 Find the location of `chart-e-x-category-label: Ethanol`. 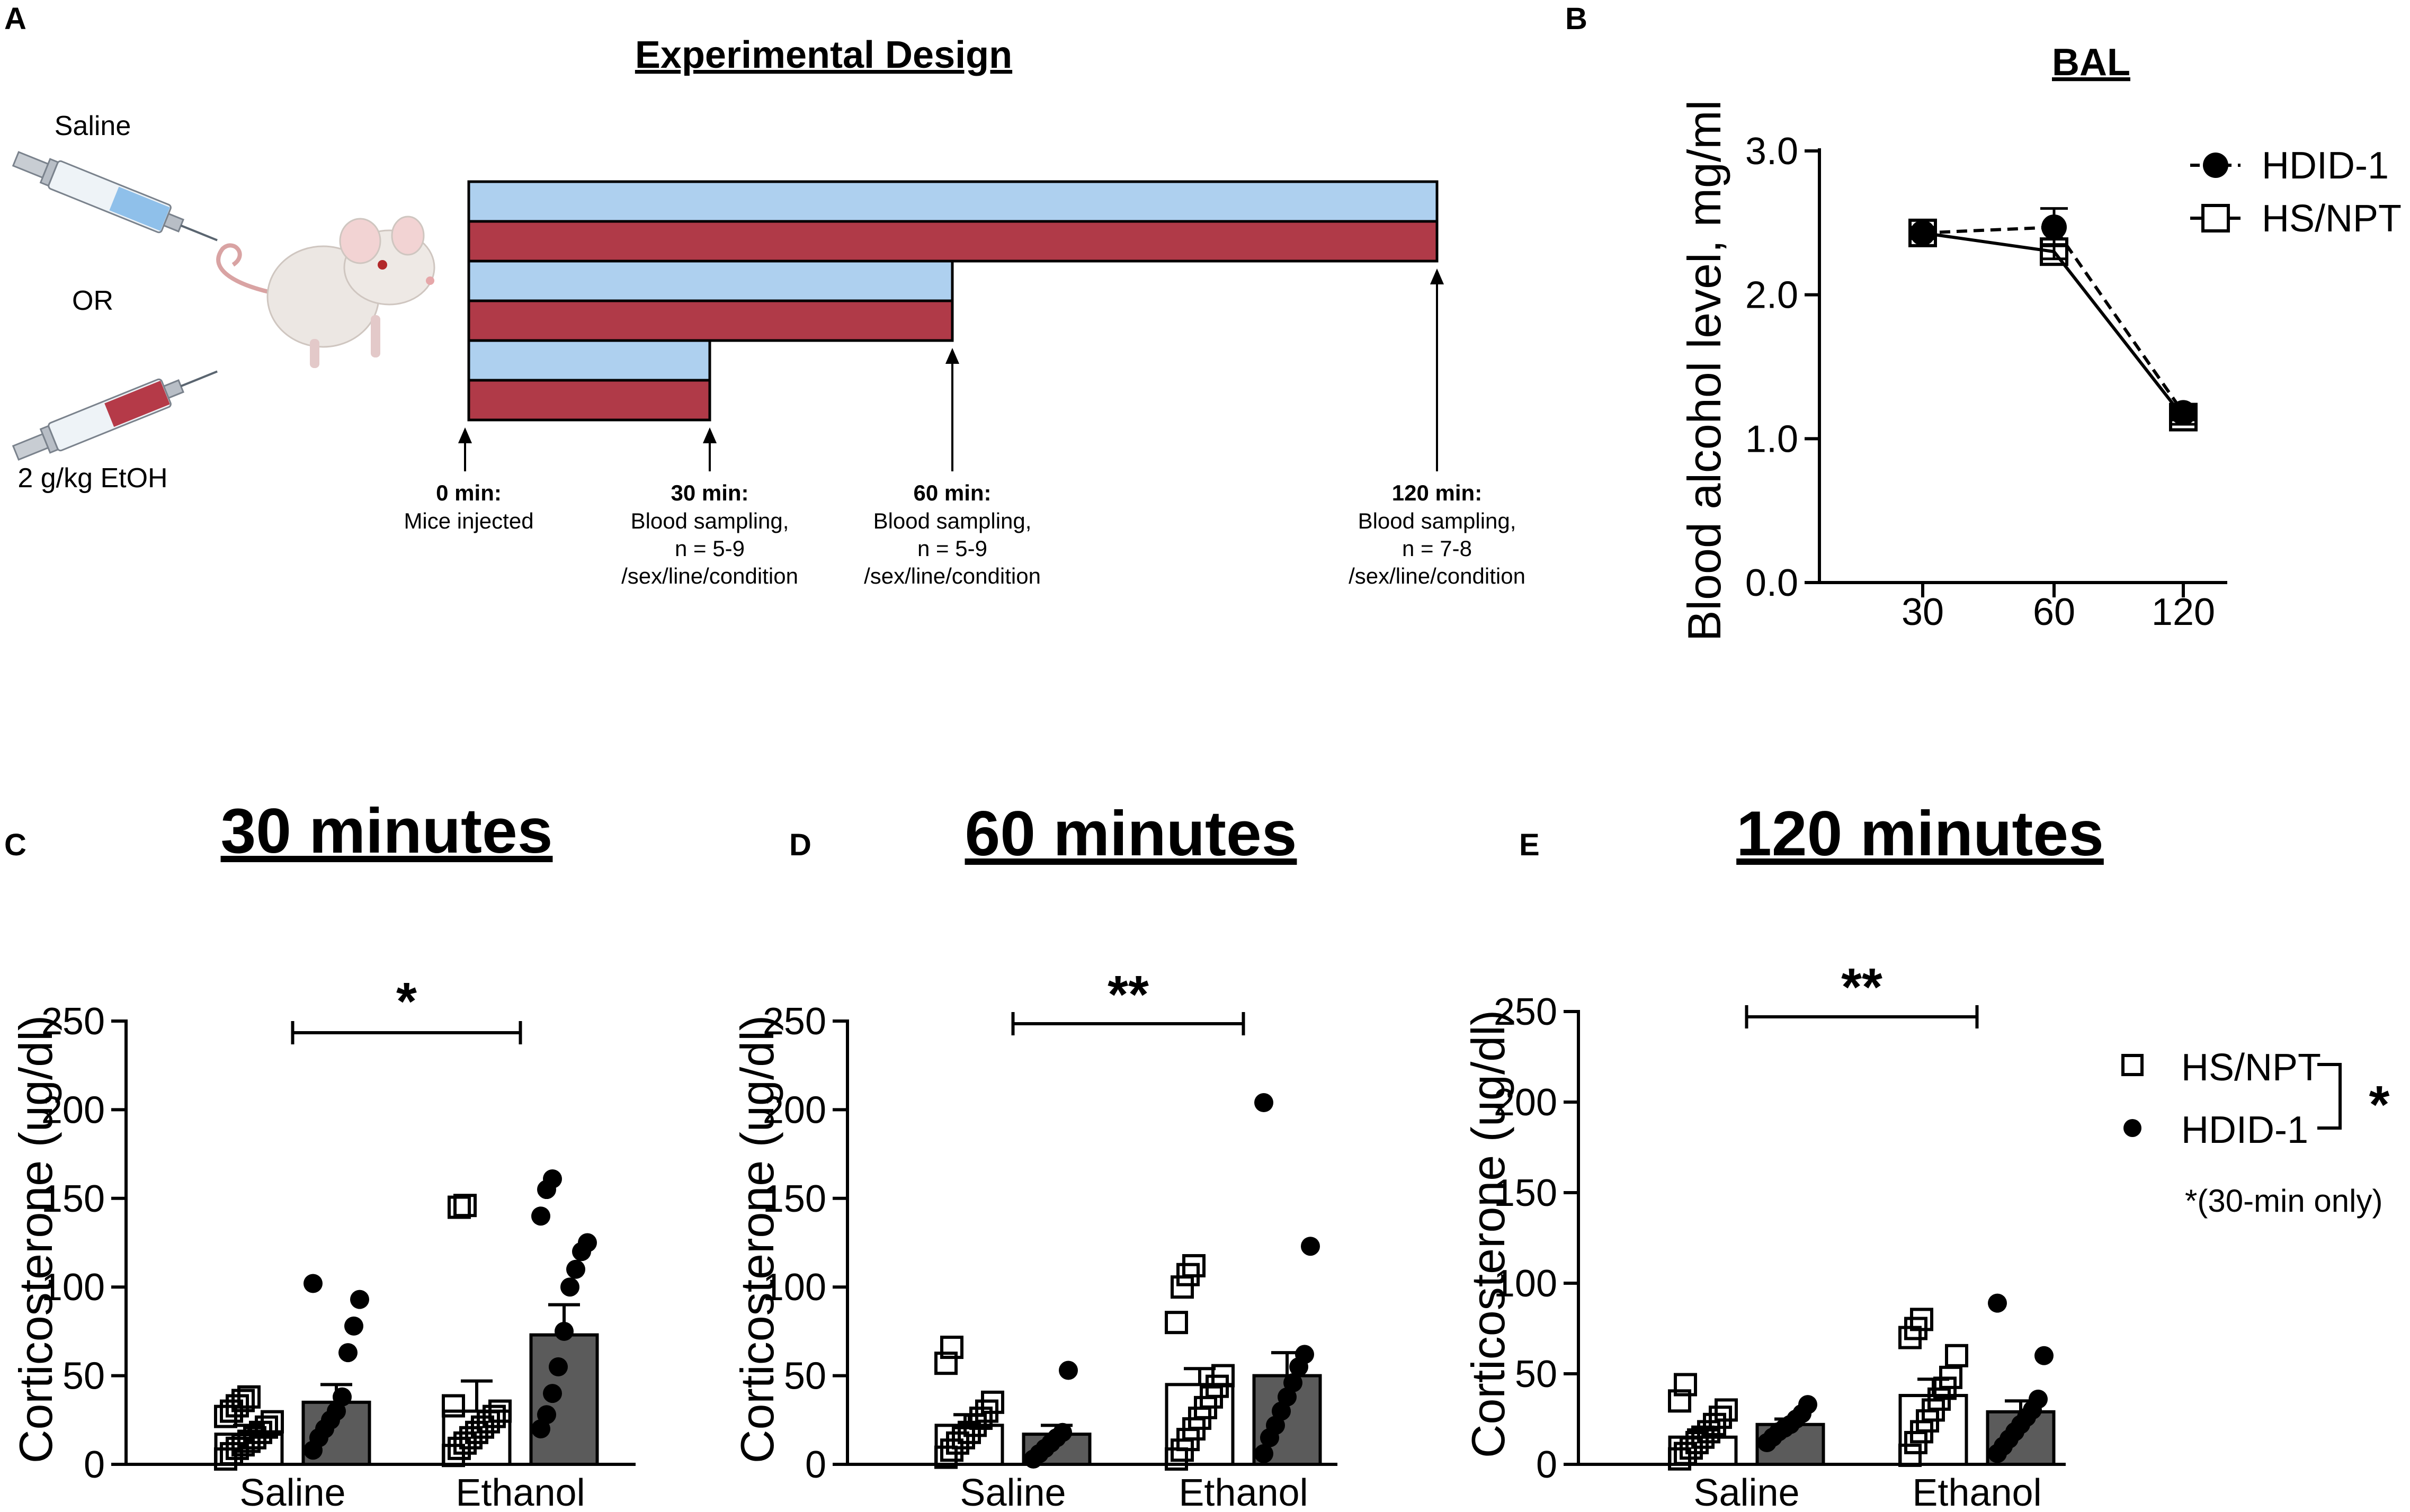

chart-e-x-category-label: Ethanol is located at coordinates (1976, 1492).